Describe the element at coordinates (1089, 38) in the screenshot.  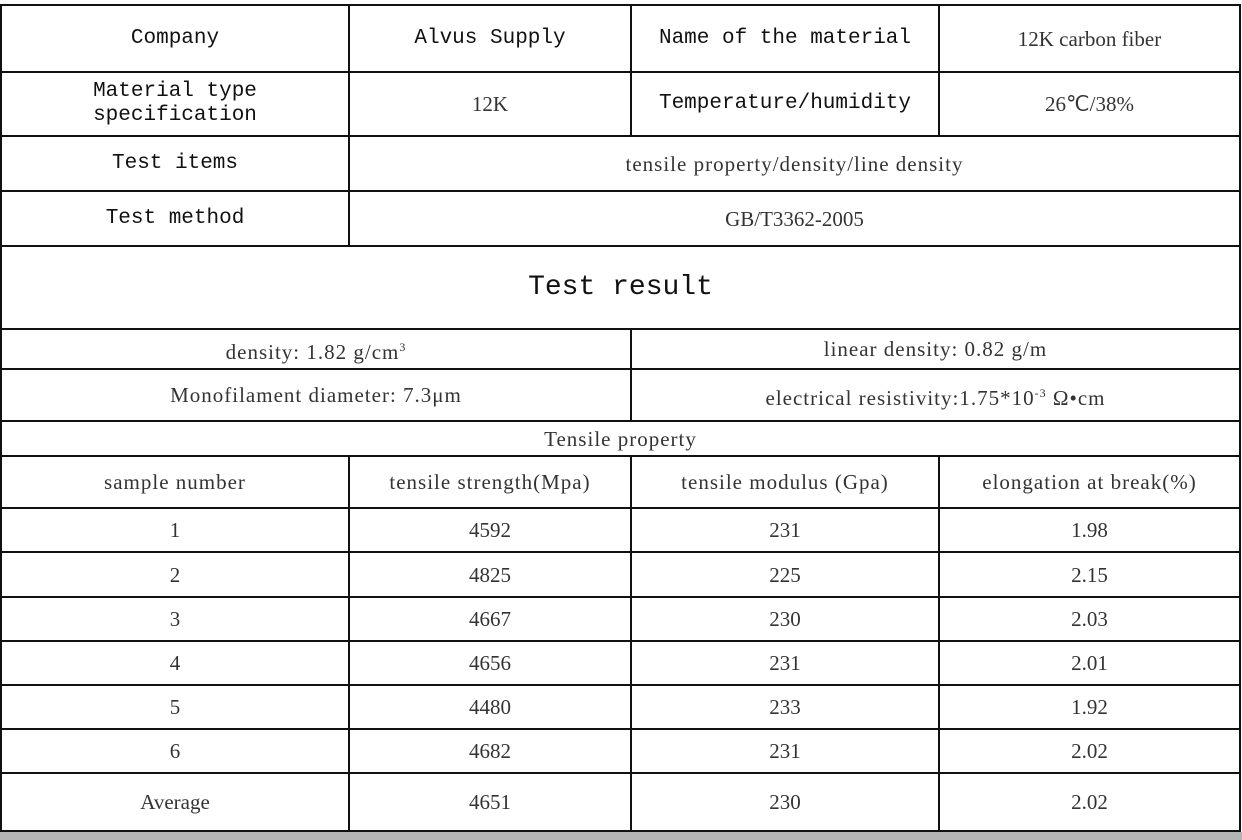
I see `material-name-value: 12K carbon fiber` at that location.